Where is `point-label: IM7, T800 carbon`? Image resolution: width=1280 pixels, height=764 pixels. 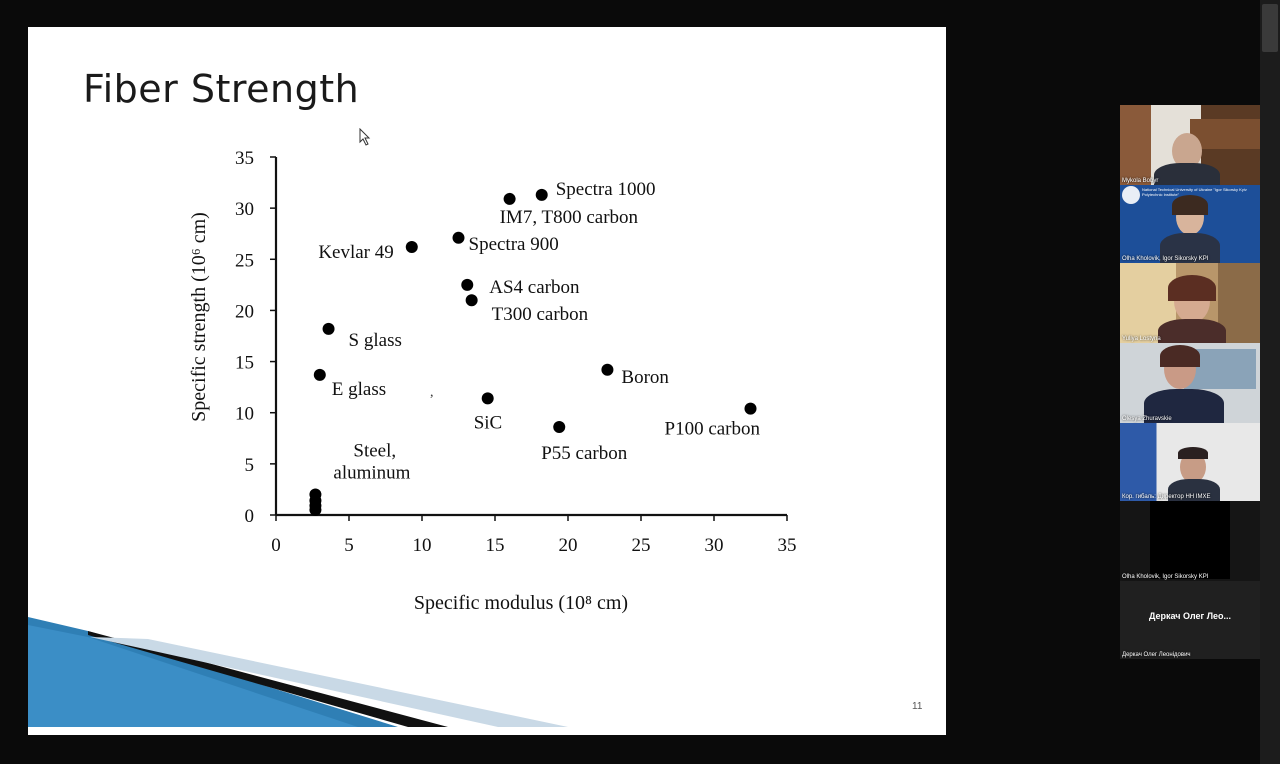
point-label: IM7, T800 carbon is located at coordinates (569, 217).